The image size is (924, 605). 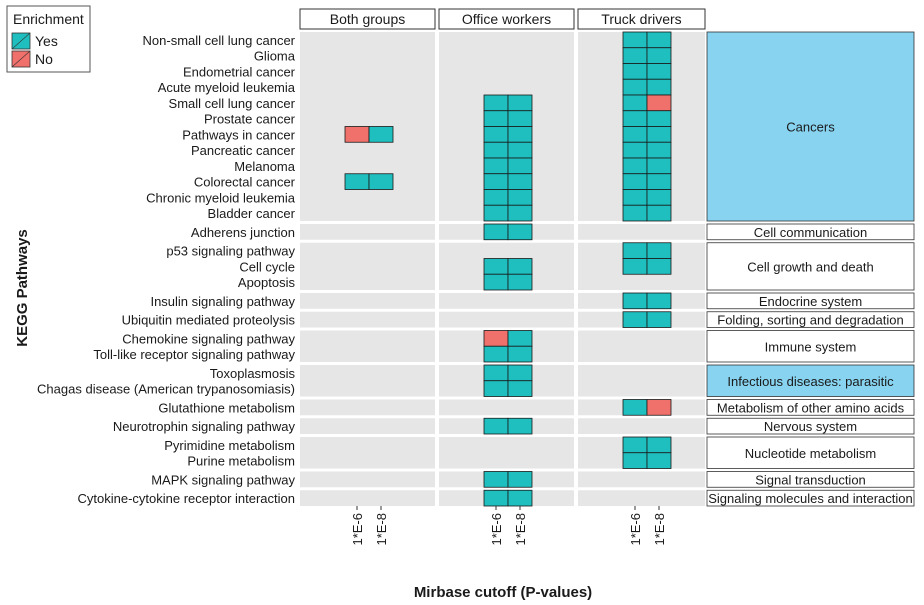 I want to click on category-label: Endocrine system, so click(x=810, y=301).